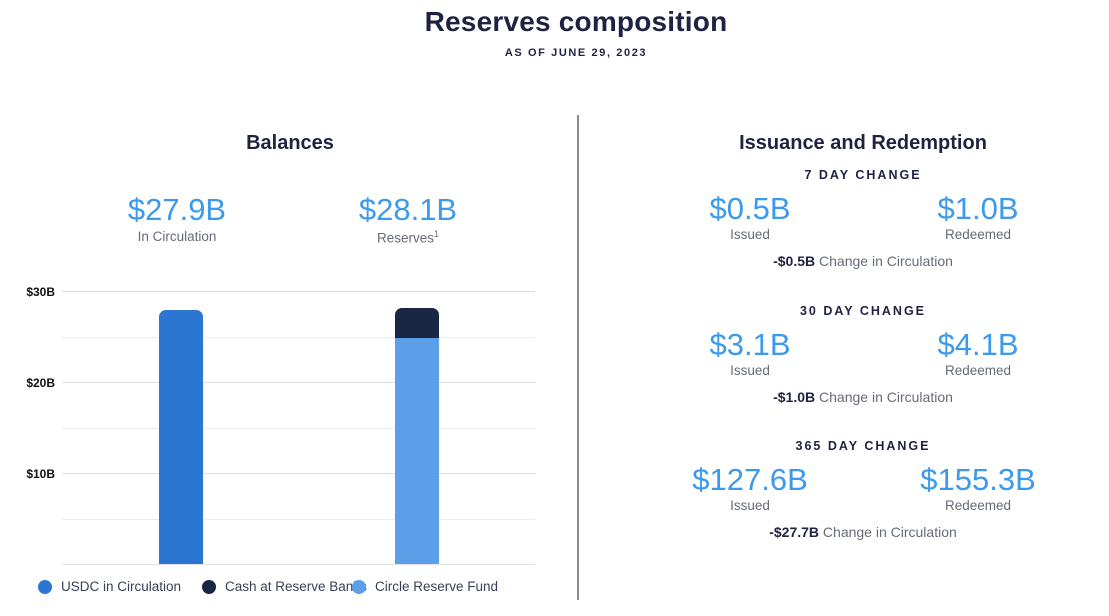 Image resolution: width=1109 pixels, height=616 pixels. Describe the element at coordinates (794, 261) in the screenshot. I see `change-value: -$0.5B` at that location.